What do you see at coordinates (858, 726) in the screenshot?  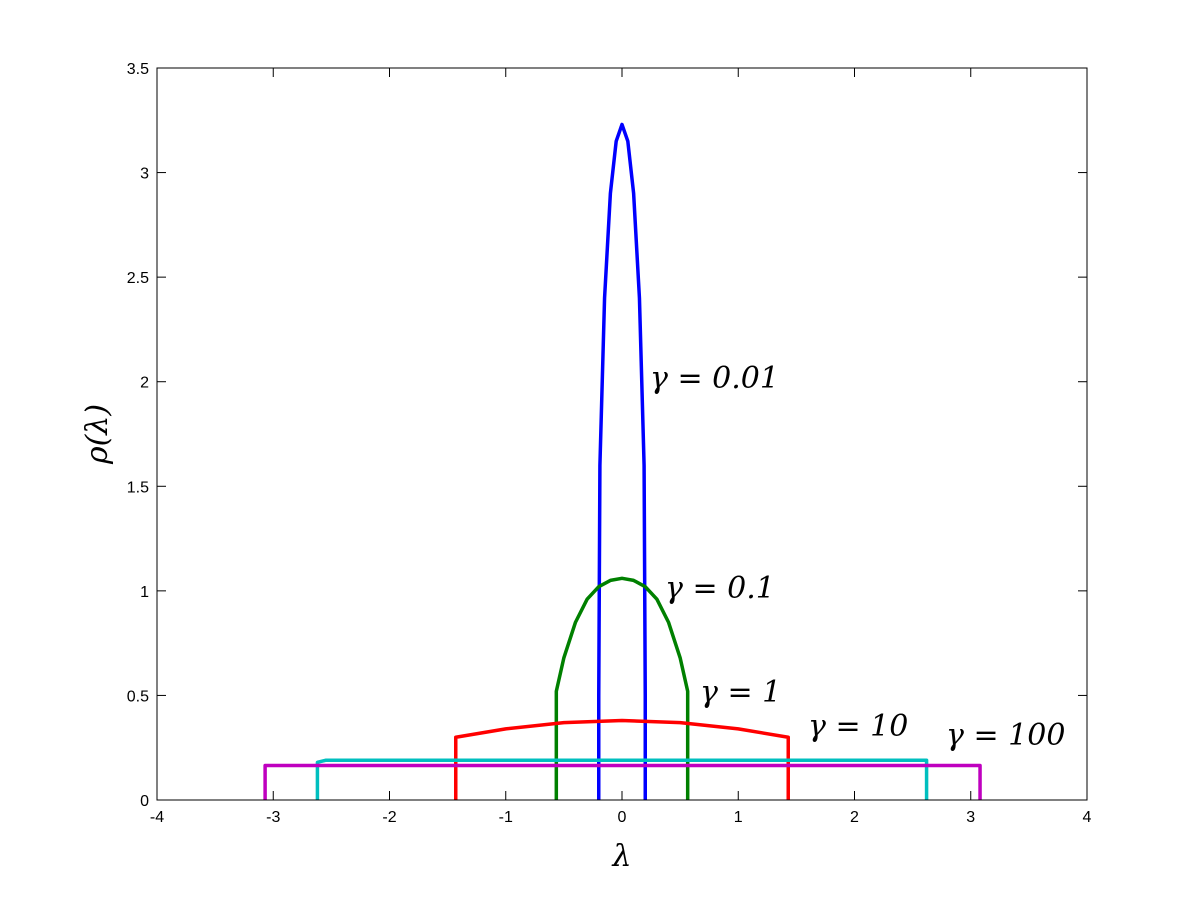 I see `series-label: γ = 10` at bounding box center [858, 726].